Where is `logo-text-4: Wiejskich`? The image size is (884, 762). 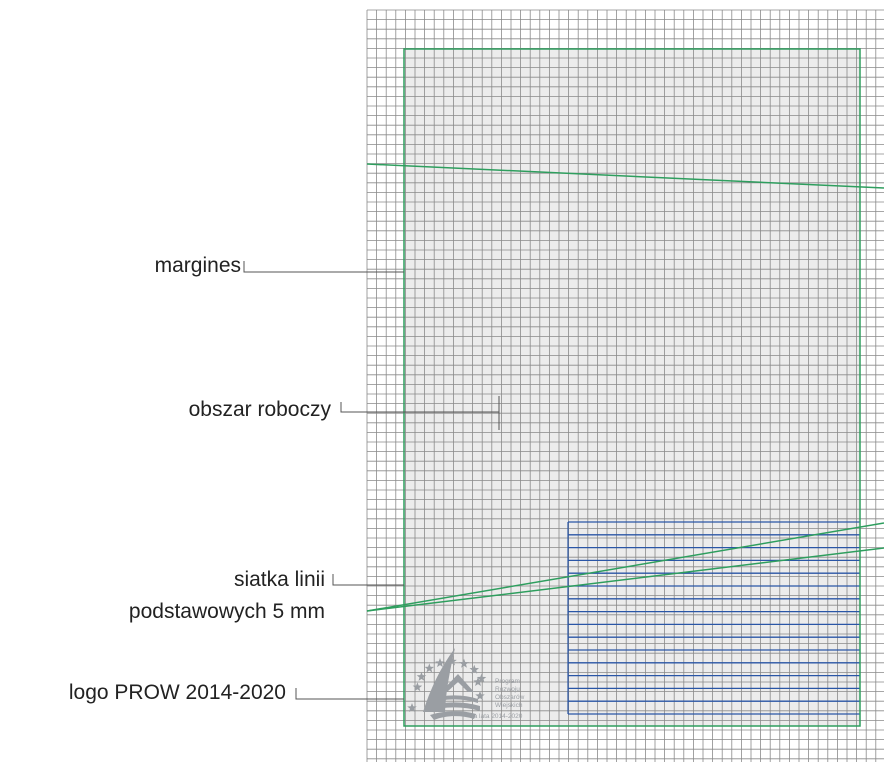
logo-text-4: Wiejskich is located at coordinates (509, 705).